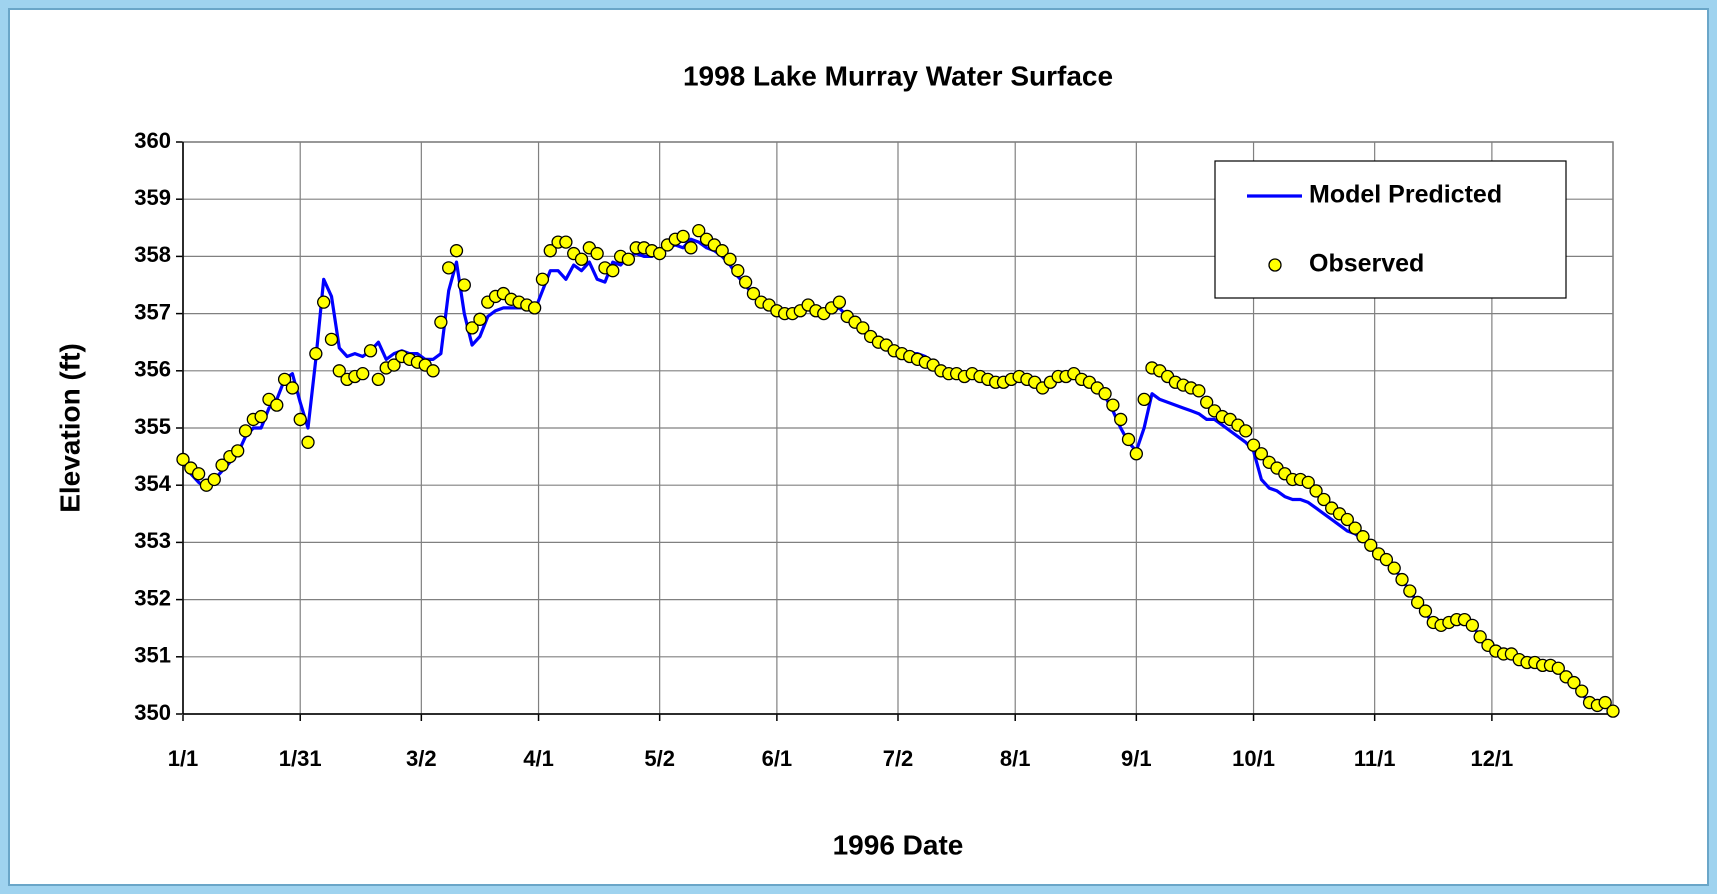 This screenshot has width=1717, height=894. Describe the element at coordinates (538, 758) in the screenshot. I see `x-tick-label: 4/1` at that location.